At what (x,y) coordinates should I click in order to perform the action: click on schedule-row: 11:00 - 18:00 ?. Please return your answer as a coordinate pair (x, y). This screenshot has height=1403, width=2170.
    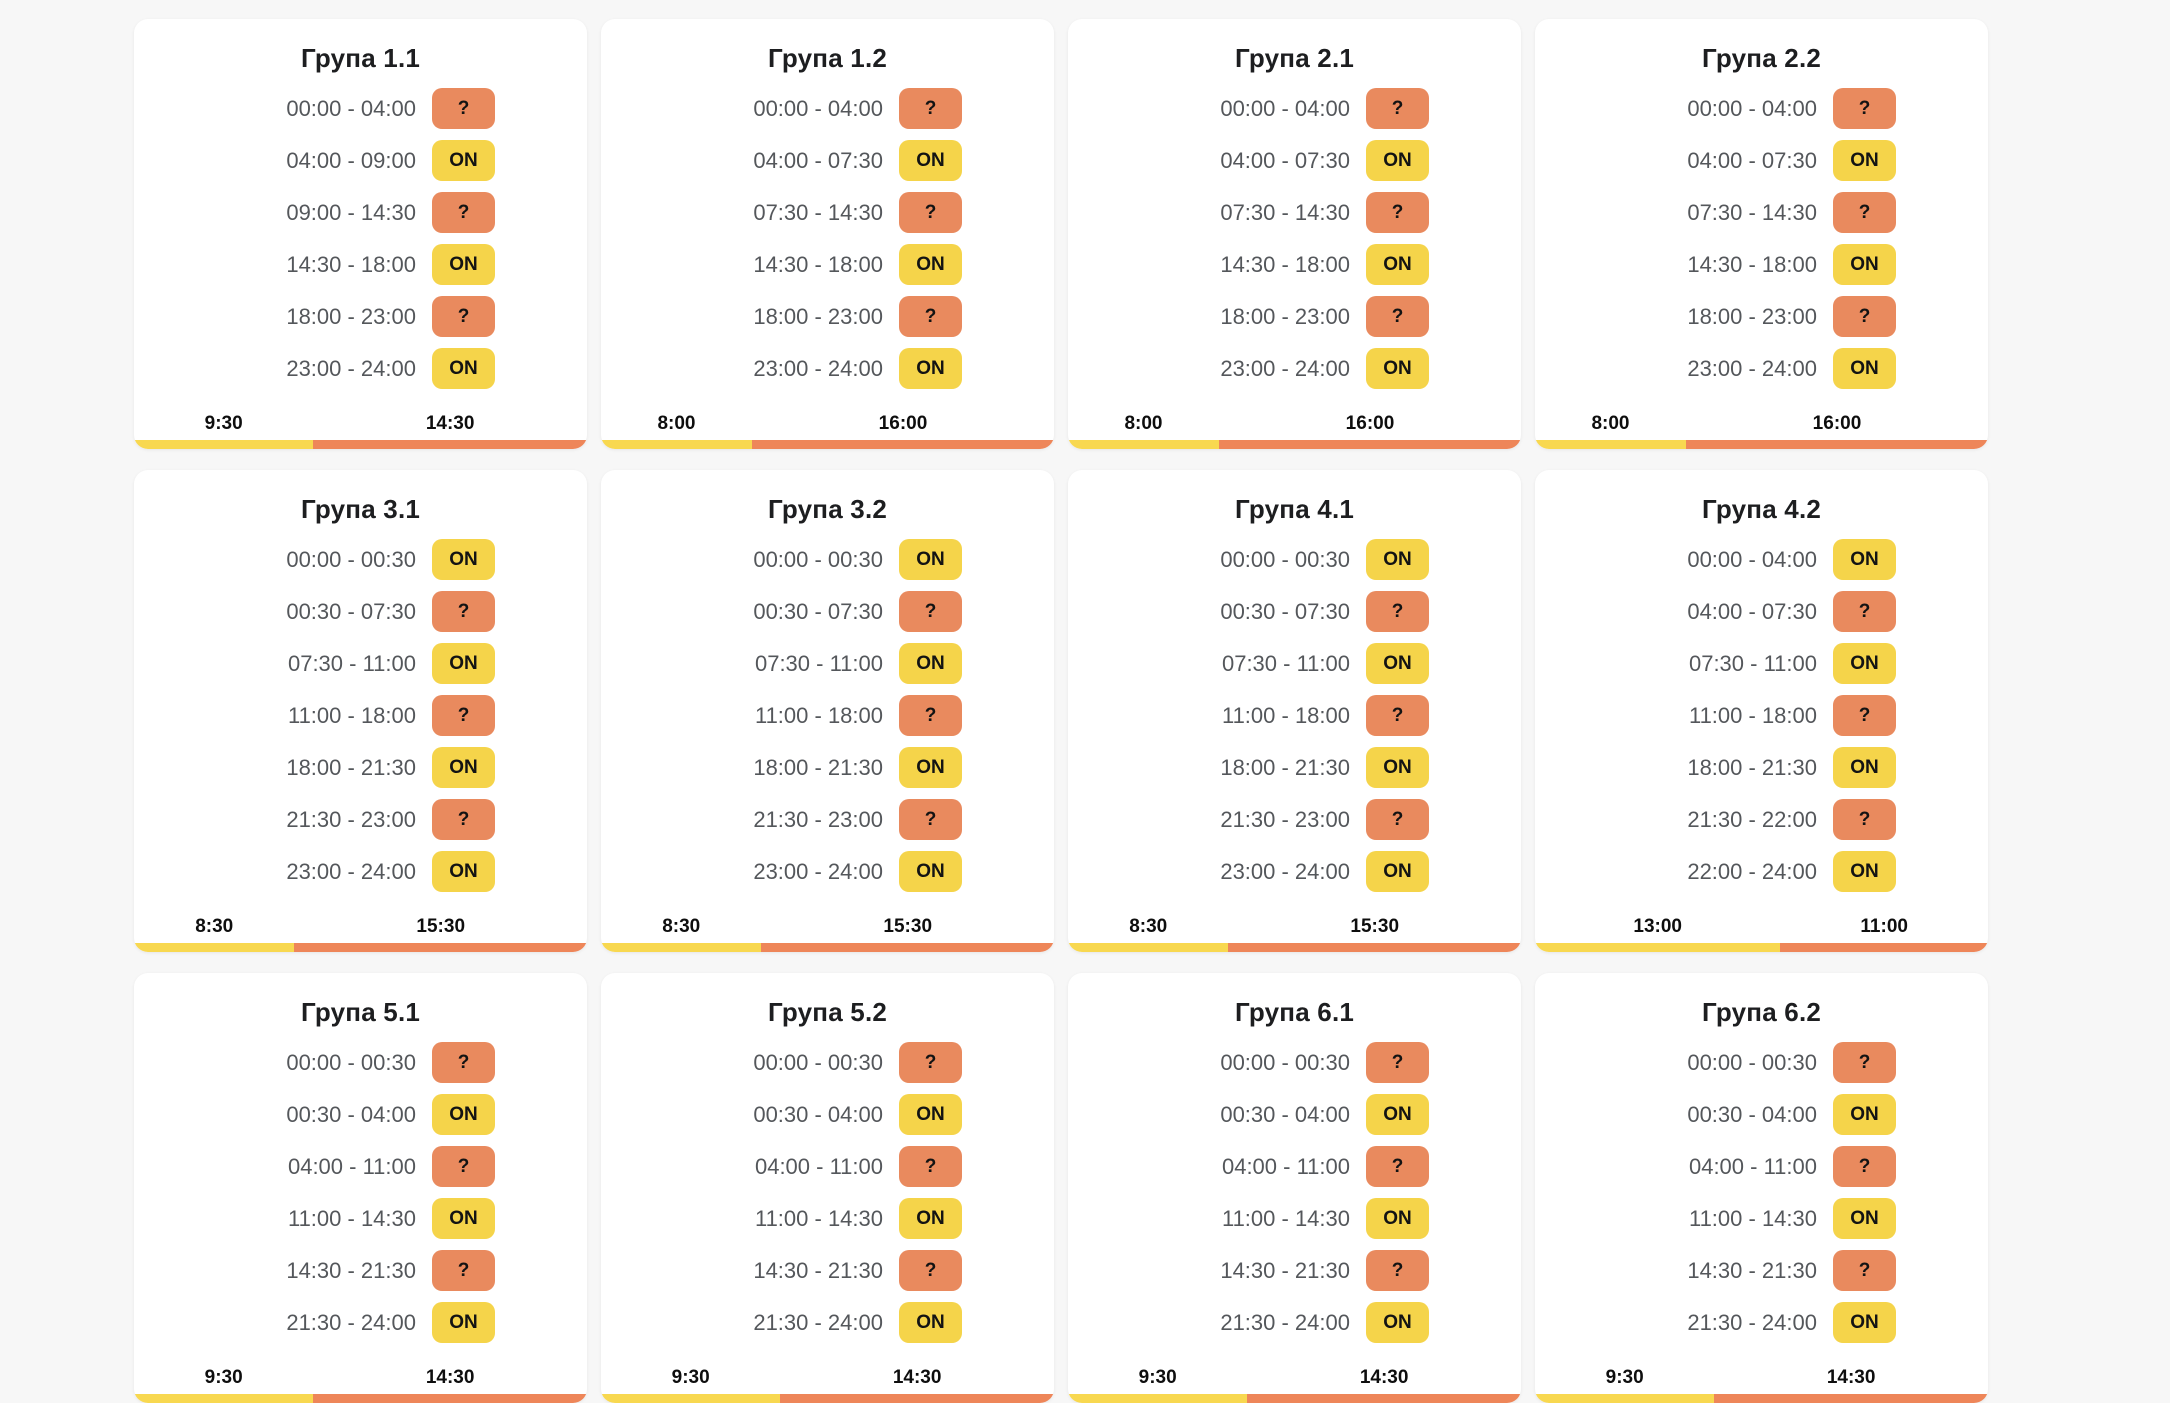
    Looking at the image, I should click on (360, 715).